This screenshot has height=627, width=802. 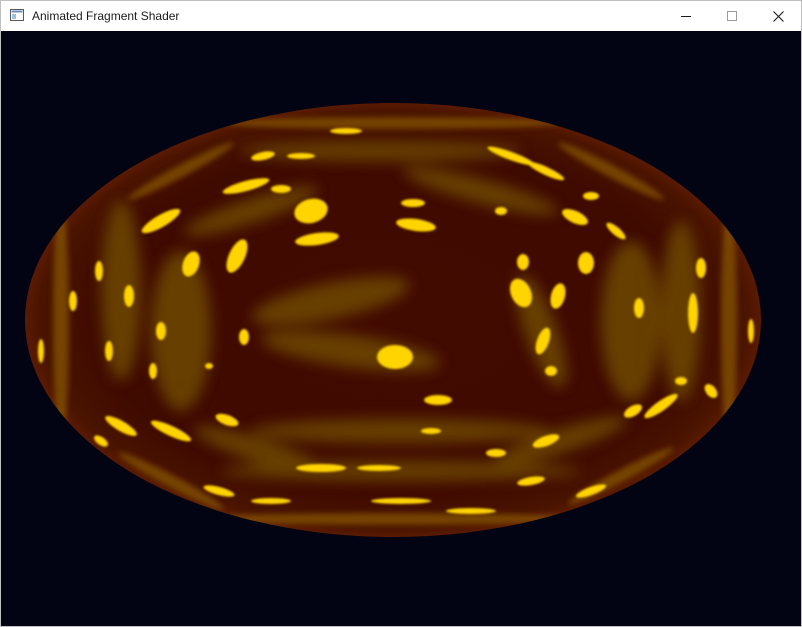 I want to click on minimize-icon, so click(x=686, y=16).